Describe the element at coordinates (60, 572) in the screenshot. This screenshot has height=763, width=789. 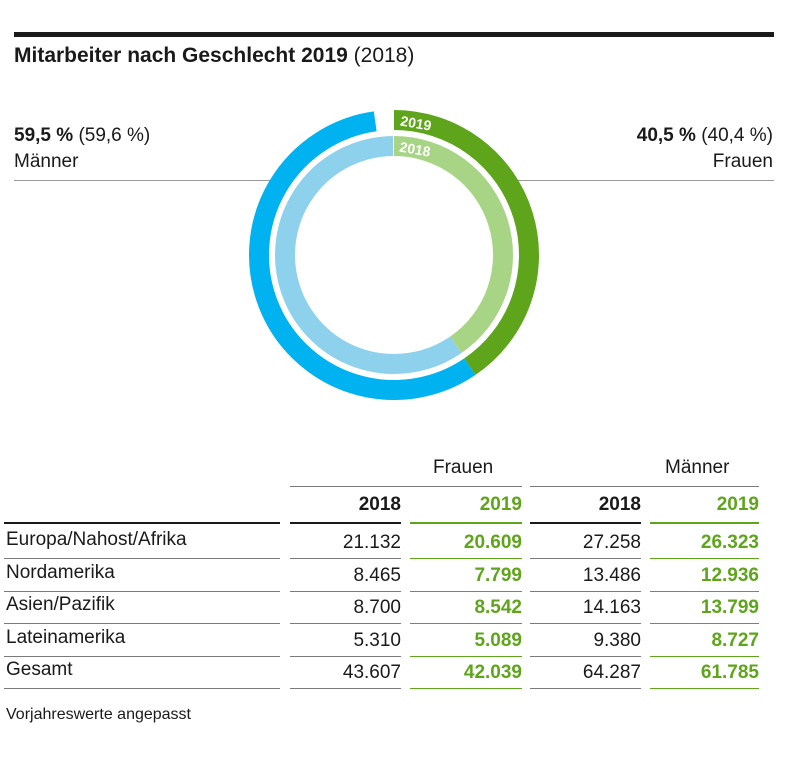
I see `row-label: Nordamerika` at that location.